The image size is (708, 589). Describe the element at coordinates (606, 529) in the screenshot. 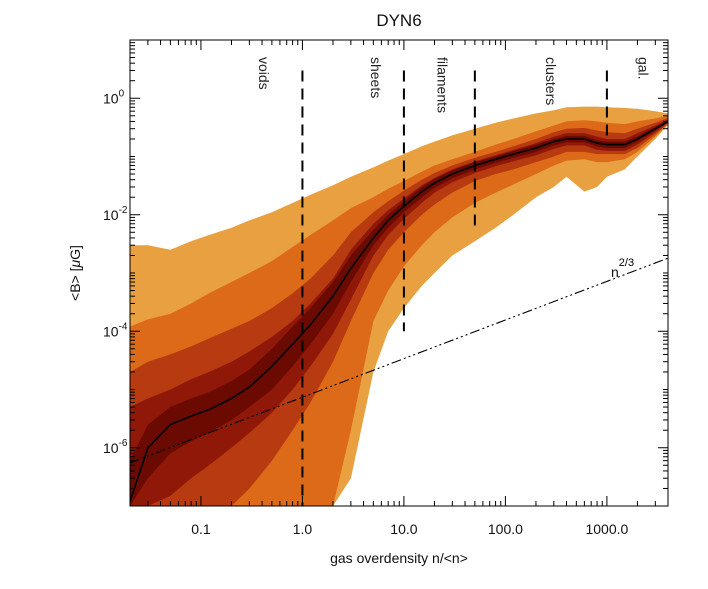

I see `x-tick-label: 1000.0` at that location.